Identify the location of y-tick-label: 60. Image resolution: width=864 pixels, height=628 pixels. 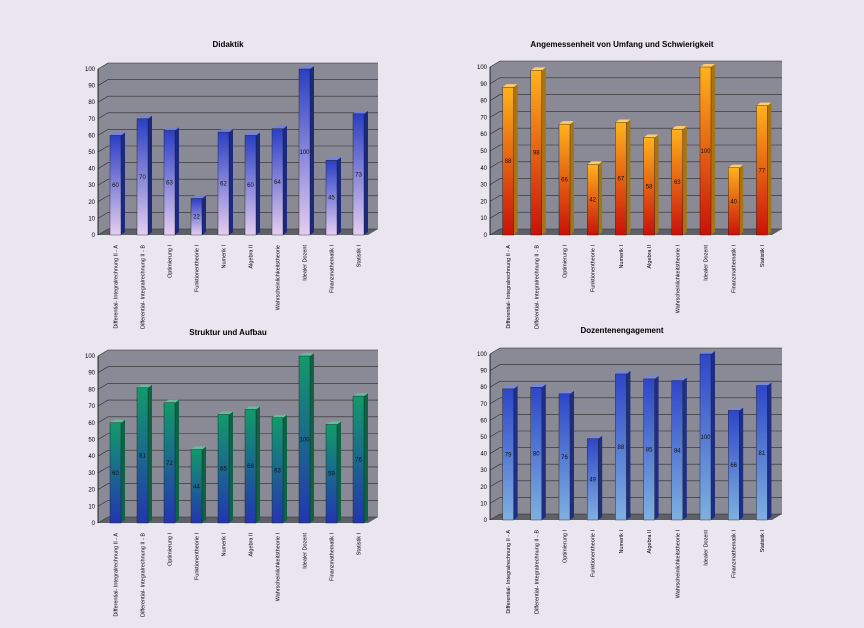
(483, 135).